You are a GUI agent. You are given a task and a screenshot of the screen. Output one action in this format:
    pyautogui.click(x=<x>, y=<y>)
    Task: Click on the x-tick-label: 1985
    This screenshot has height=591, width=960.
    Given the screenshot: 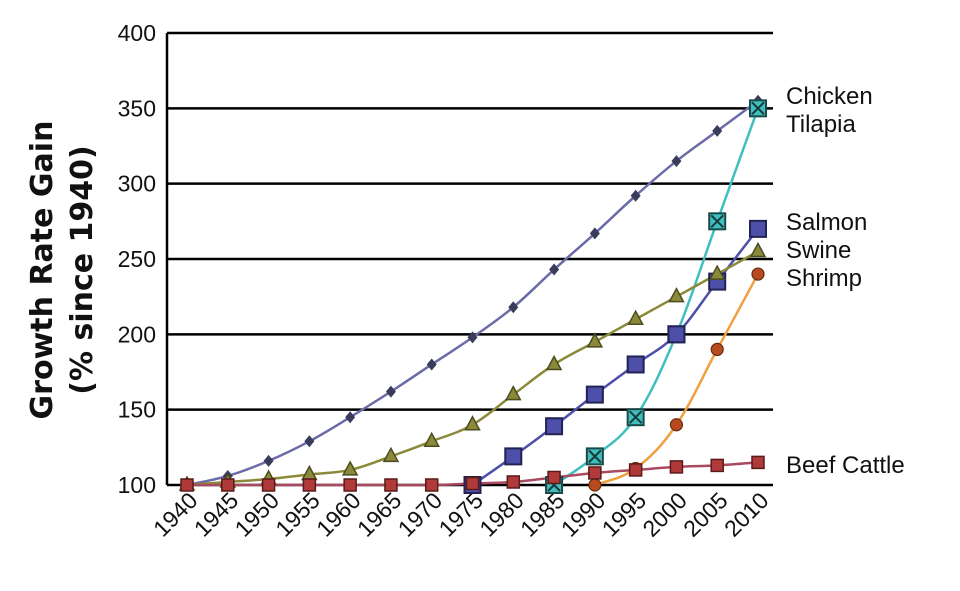 What is the action you would take?
    pyautogui.click(x=542, y=514)
    